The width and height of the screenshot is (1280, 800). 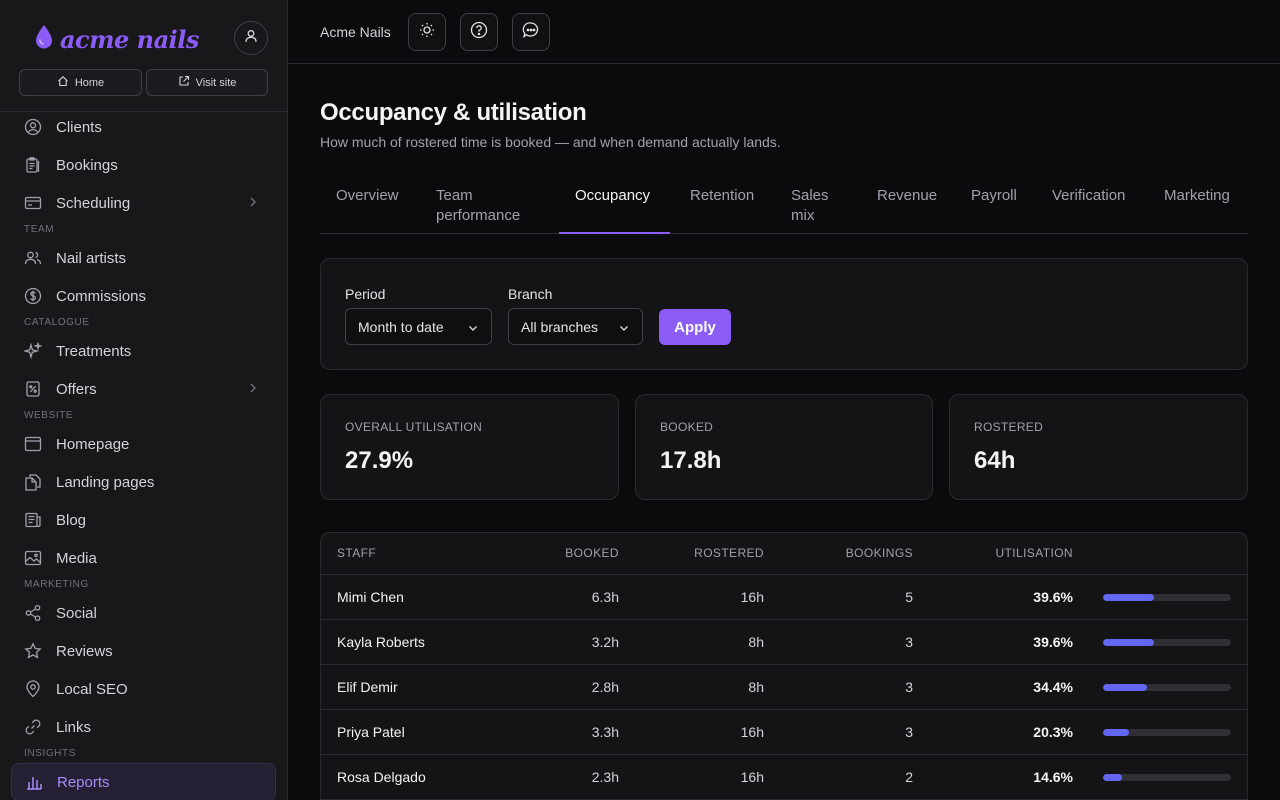 I want to click on sidebar-item-local-seo: Local SEO, so click(x=144, y=689).